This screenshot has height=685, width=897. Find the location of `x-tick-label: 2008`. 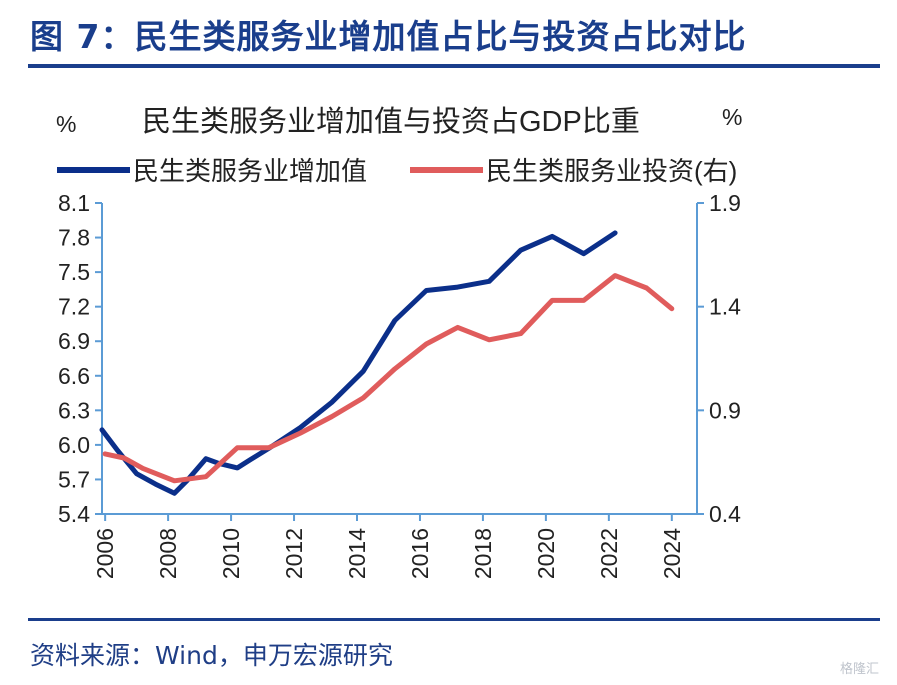

x-tick-label: 2008 is located at coordinates (168, 553).